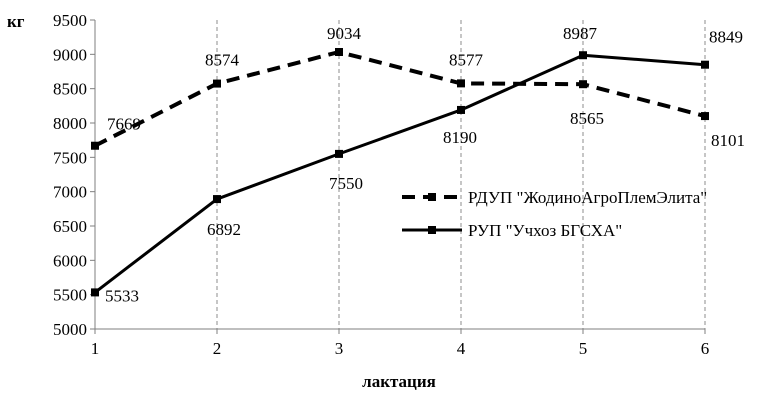  Describe the element at coordinates (583, 348) in the screenshot. I see `x-tick-label: 5` at that location.